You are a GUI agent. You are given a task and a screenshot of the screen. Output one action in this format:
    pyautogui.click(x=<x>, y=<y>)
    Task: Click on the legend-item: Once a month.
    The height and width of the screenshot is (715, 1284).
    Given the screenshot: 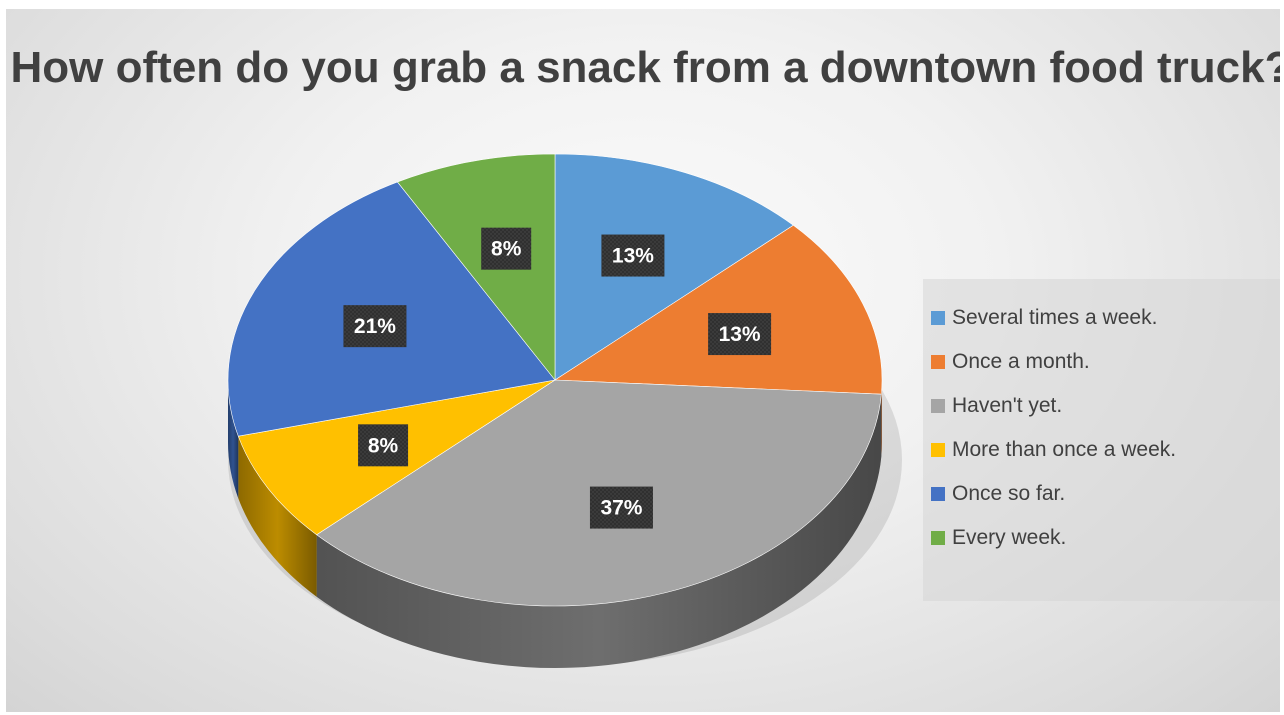 What is the action you would take?
    pyautogui.click(x=1010, y=362)
    